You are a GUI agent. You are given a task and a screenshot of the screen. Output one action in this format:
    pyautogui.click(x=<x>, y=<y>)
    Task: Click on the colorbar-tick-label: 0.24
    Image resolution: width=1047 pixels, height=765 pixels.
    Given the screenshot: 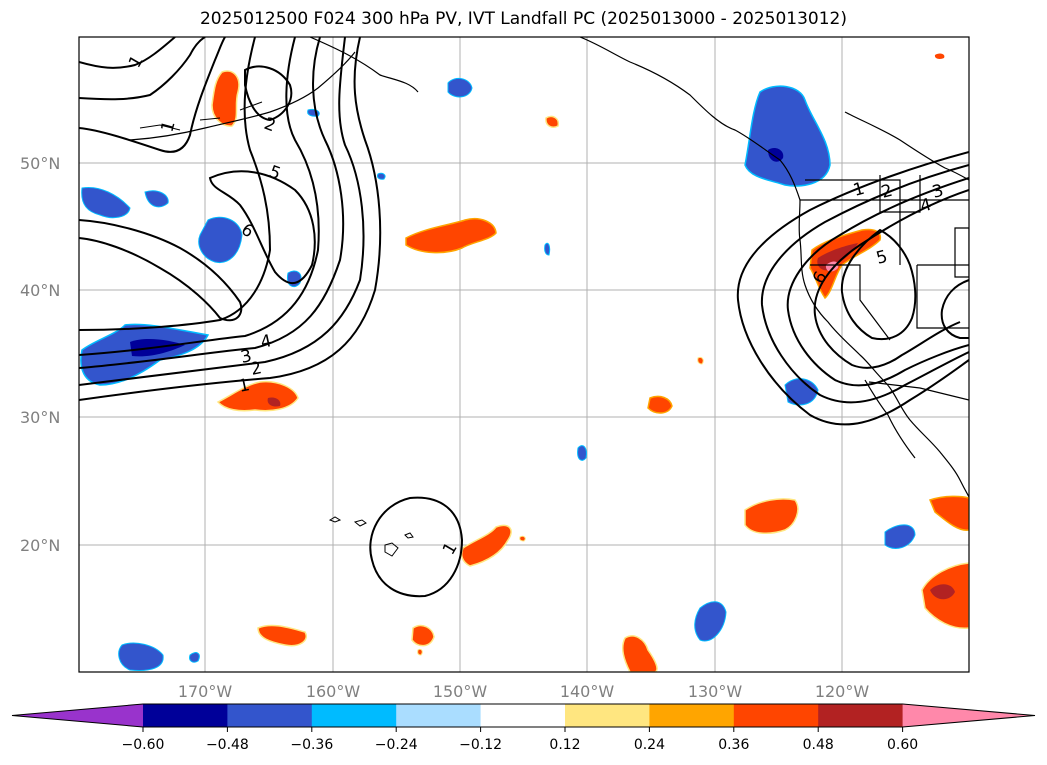 What is the action you would take?
    pyautogui.click(x=649, y=745)
    